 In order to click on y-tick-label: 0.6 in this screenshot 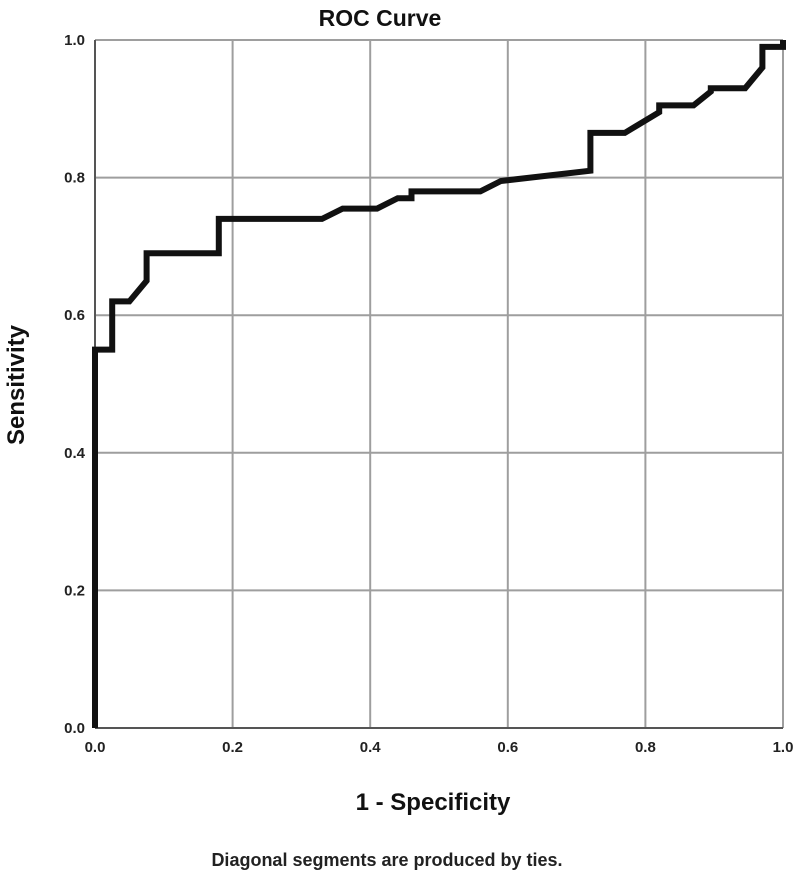, I will do `click(74, 315)`.